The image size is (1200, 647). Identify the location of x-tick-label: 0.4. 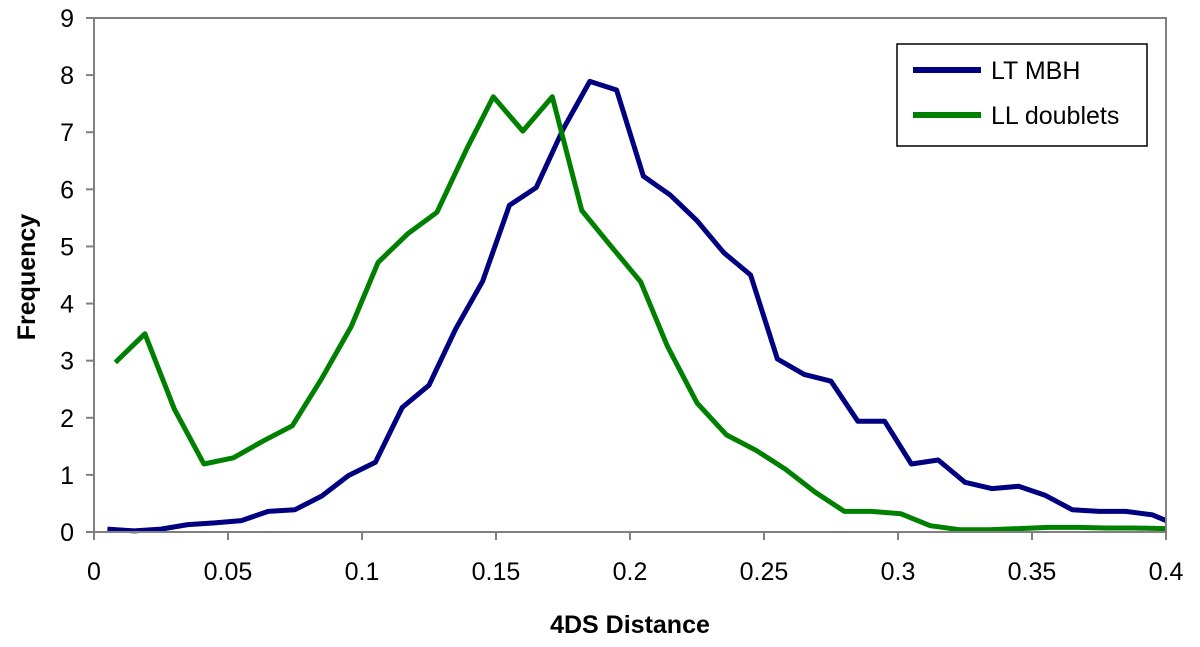
(1166, 572).